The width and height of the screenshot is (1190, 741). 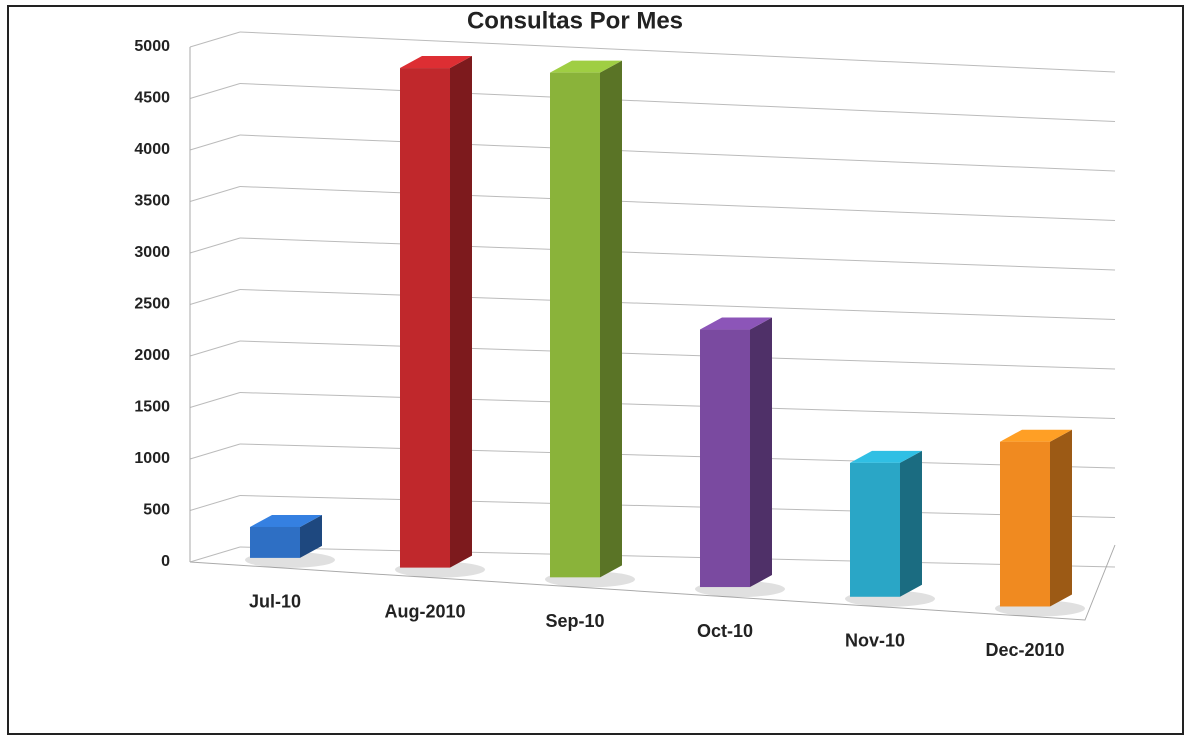 I want to click on y-tick-label: 4000, so click(x=152, y=149).